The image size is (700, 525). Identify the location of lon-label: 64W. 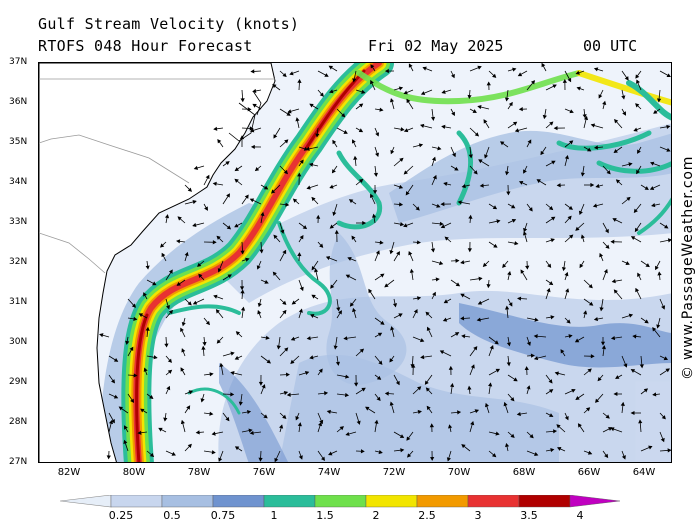
(644, 472).